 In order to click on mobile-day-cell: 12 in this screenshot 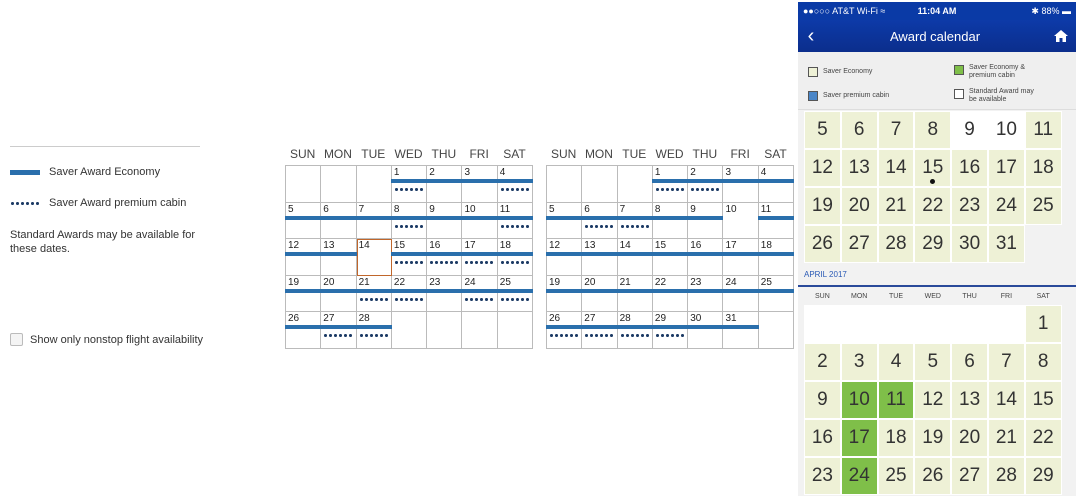, I will do `click(933, 400)`.